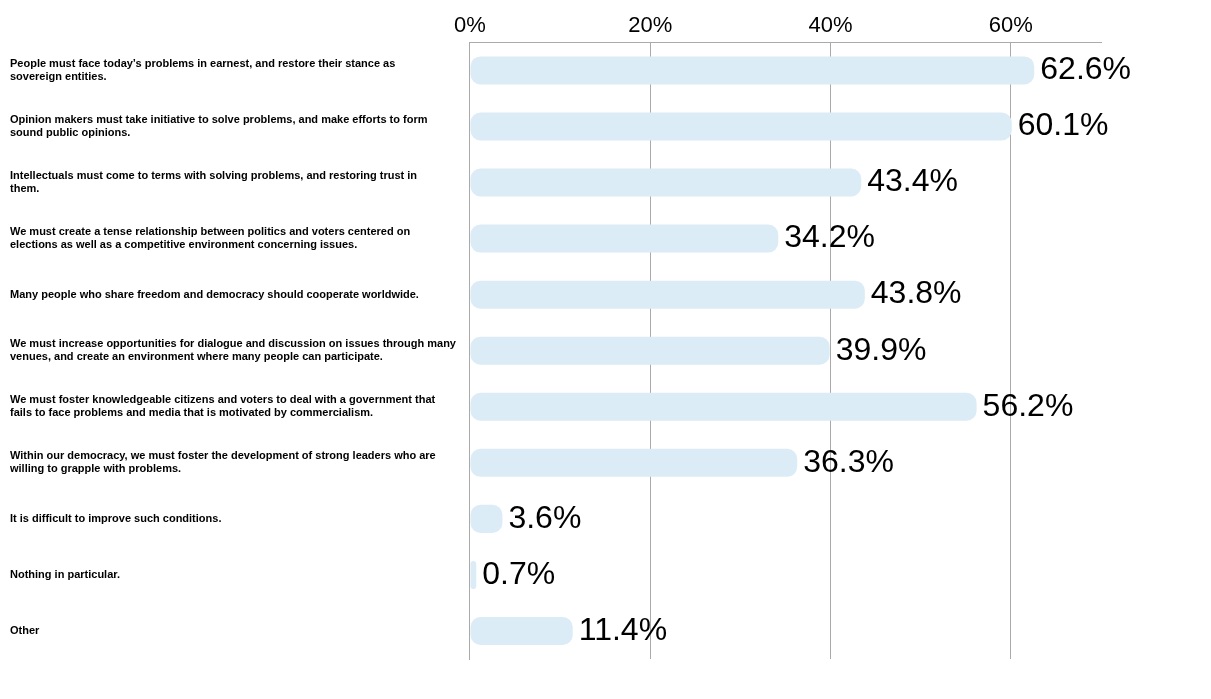  Describe the element at coordinates (1010, 25) in the screenshot. I see `x-tick-label: 60%` at that location.